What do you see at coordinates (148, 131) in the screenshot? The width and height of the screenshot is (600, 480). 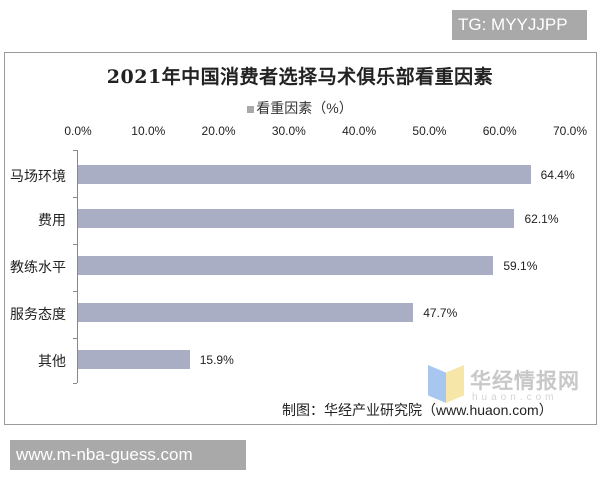 I see `x-tick-label: 10.0%` at bounding box center [148, 131].